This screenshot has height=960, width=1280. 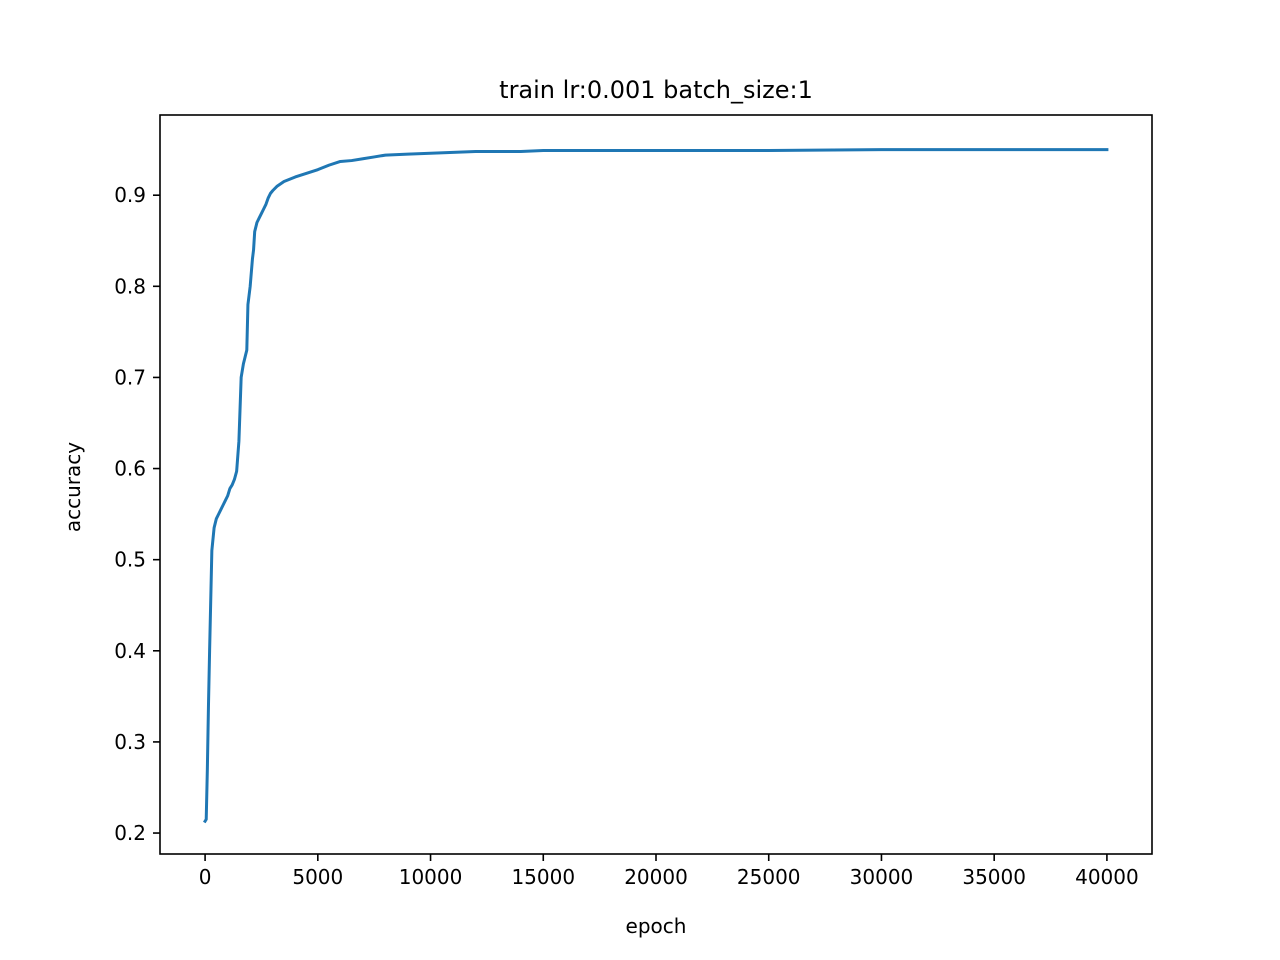 What do you see at coordinates (73, 487) in the screenshot?
I see `y-axis-label: accuracy` at bounding box center [73, 487].